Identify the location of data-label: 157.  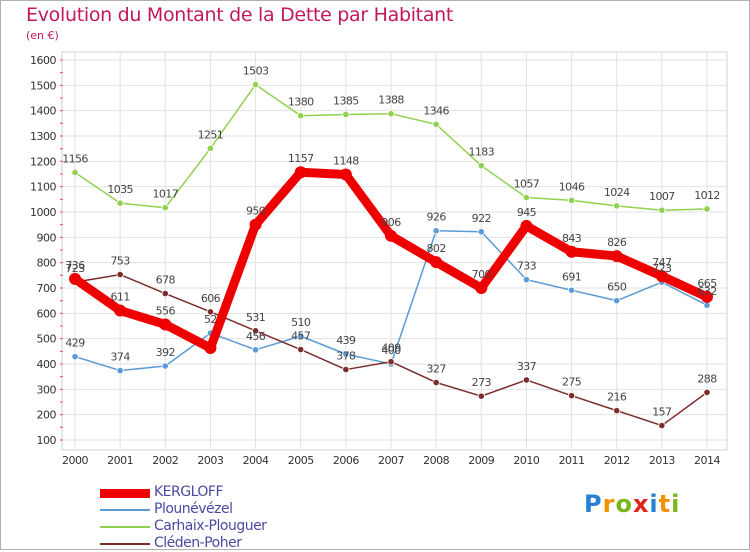
(662, 412).